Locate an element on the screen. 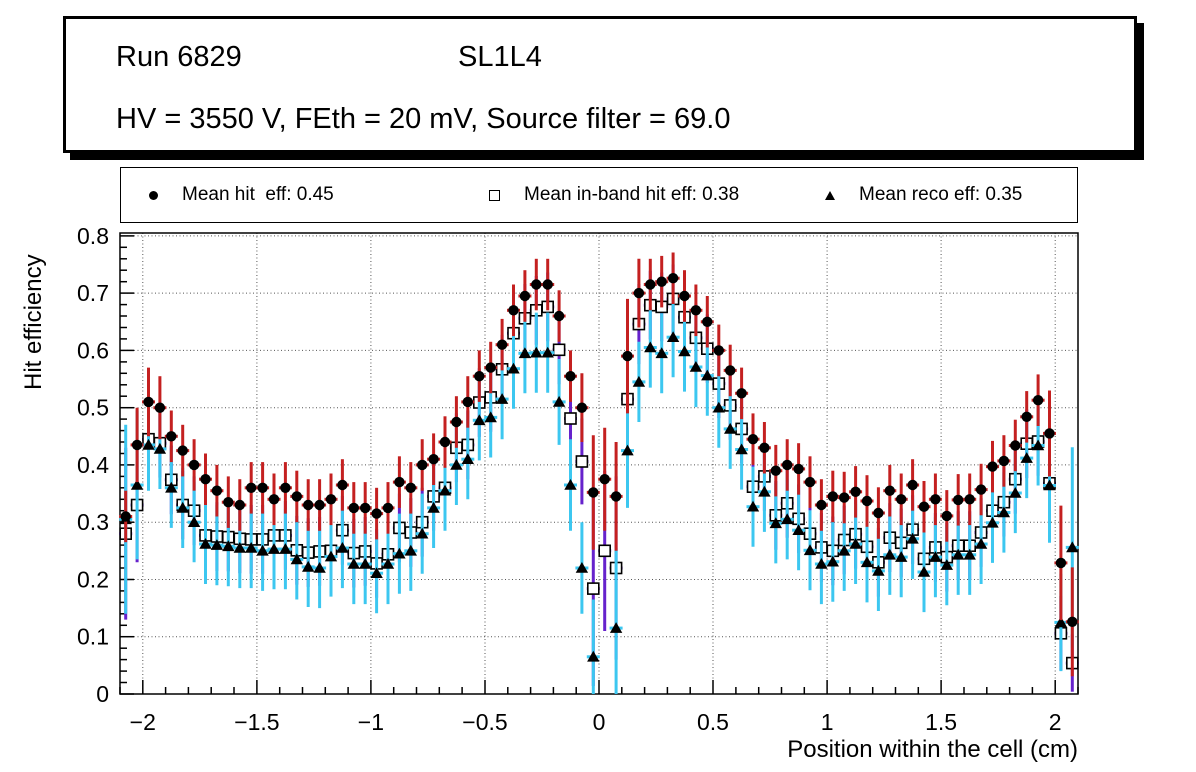  legend-entry-reco-eff: Mean reco eff: 0.35 is located at coordinates (923, 195).